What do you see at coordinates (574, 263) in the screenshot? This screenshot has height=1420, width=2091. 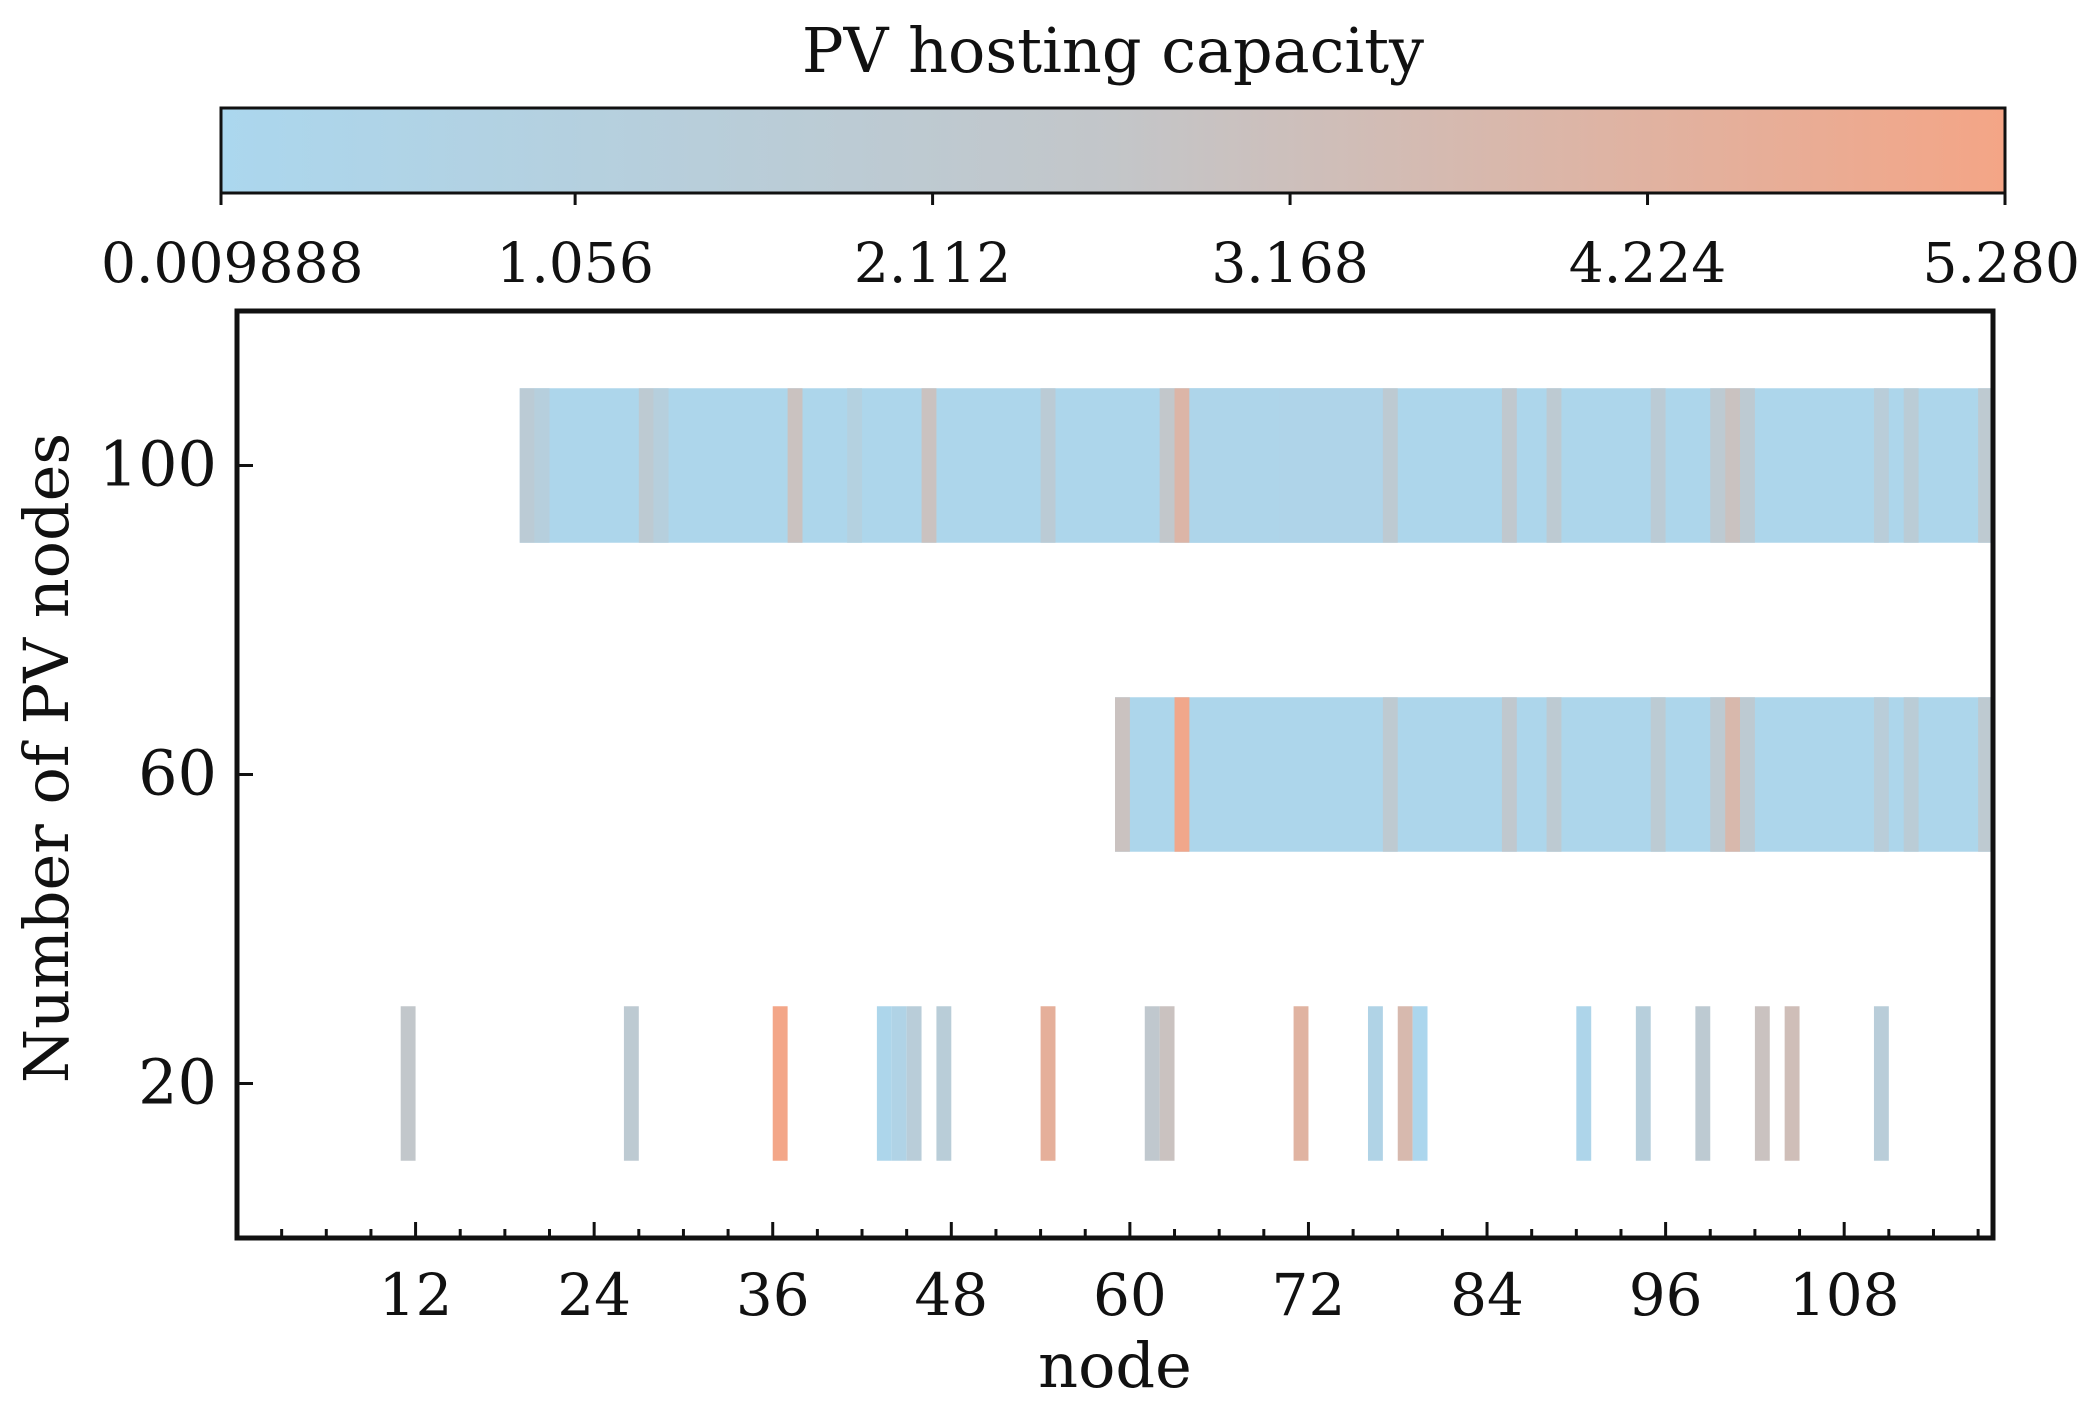 I see `colorbar-tick-label: 1.056` at bounding box center [574, 263].